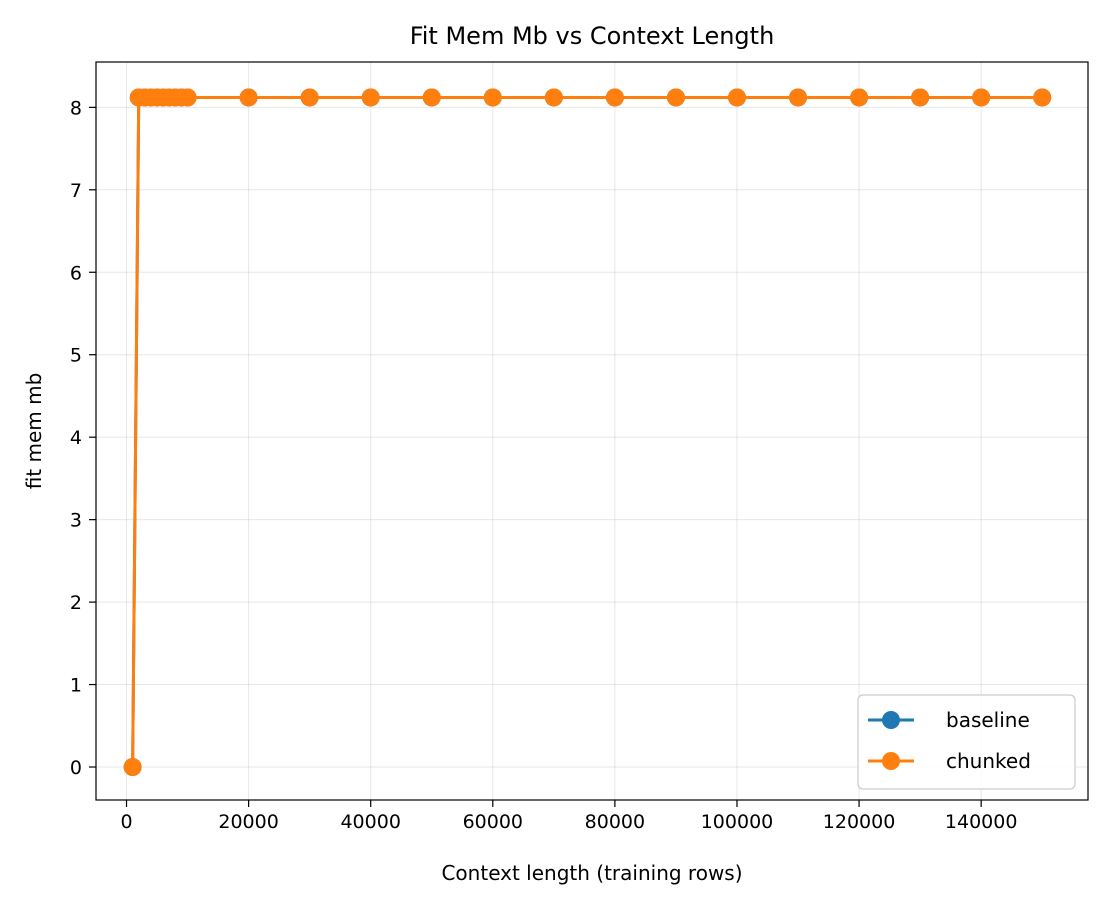 Image resolution: width=1108 pixels, height=908 pixels. What do you see at coordinates (34, 431) in the screenshot?
I see `y-axis-label: fit mem mb` at bounding box center [34, 431].